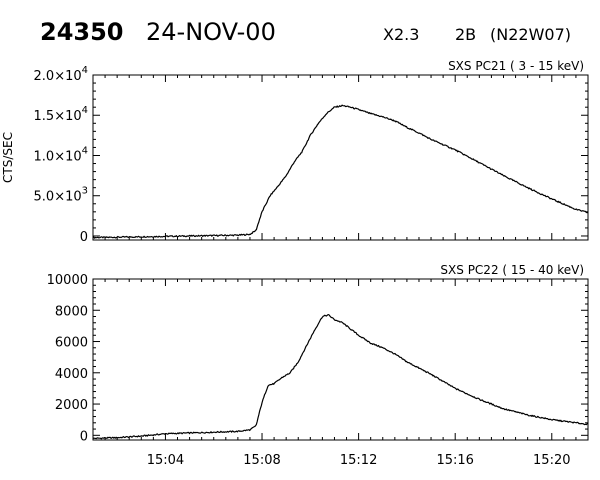 Image resolution: width=600 pixels, height=480 pixels. Describe the element at coordinates (165, 460) in the screenshot. I see `x-tick-label: 15:04` at that location.